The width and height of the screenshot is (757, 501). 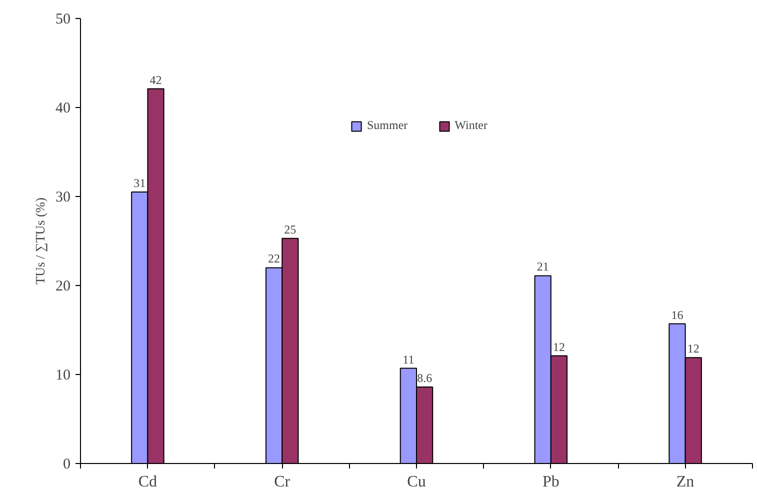 I want to click on data-label: 21, so click(x=542, y=267).